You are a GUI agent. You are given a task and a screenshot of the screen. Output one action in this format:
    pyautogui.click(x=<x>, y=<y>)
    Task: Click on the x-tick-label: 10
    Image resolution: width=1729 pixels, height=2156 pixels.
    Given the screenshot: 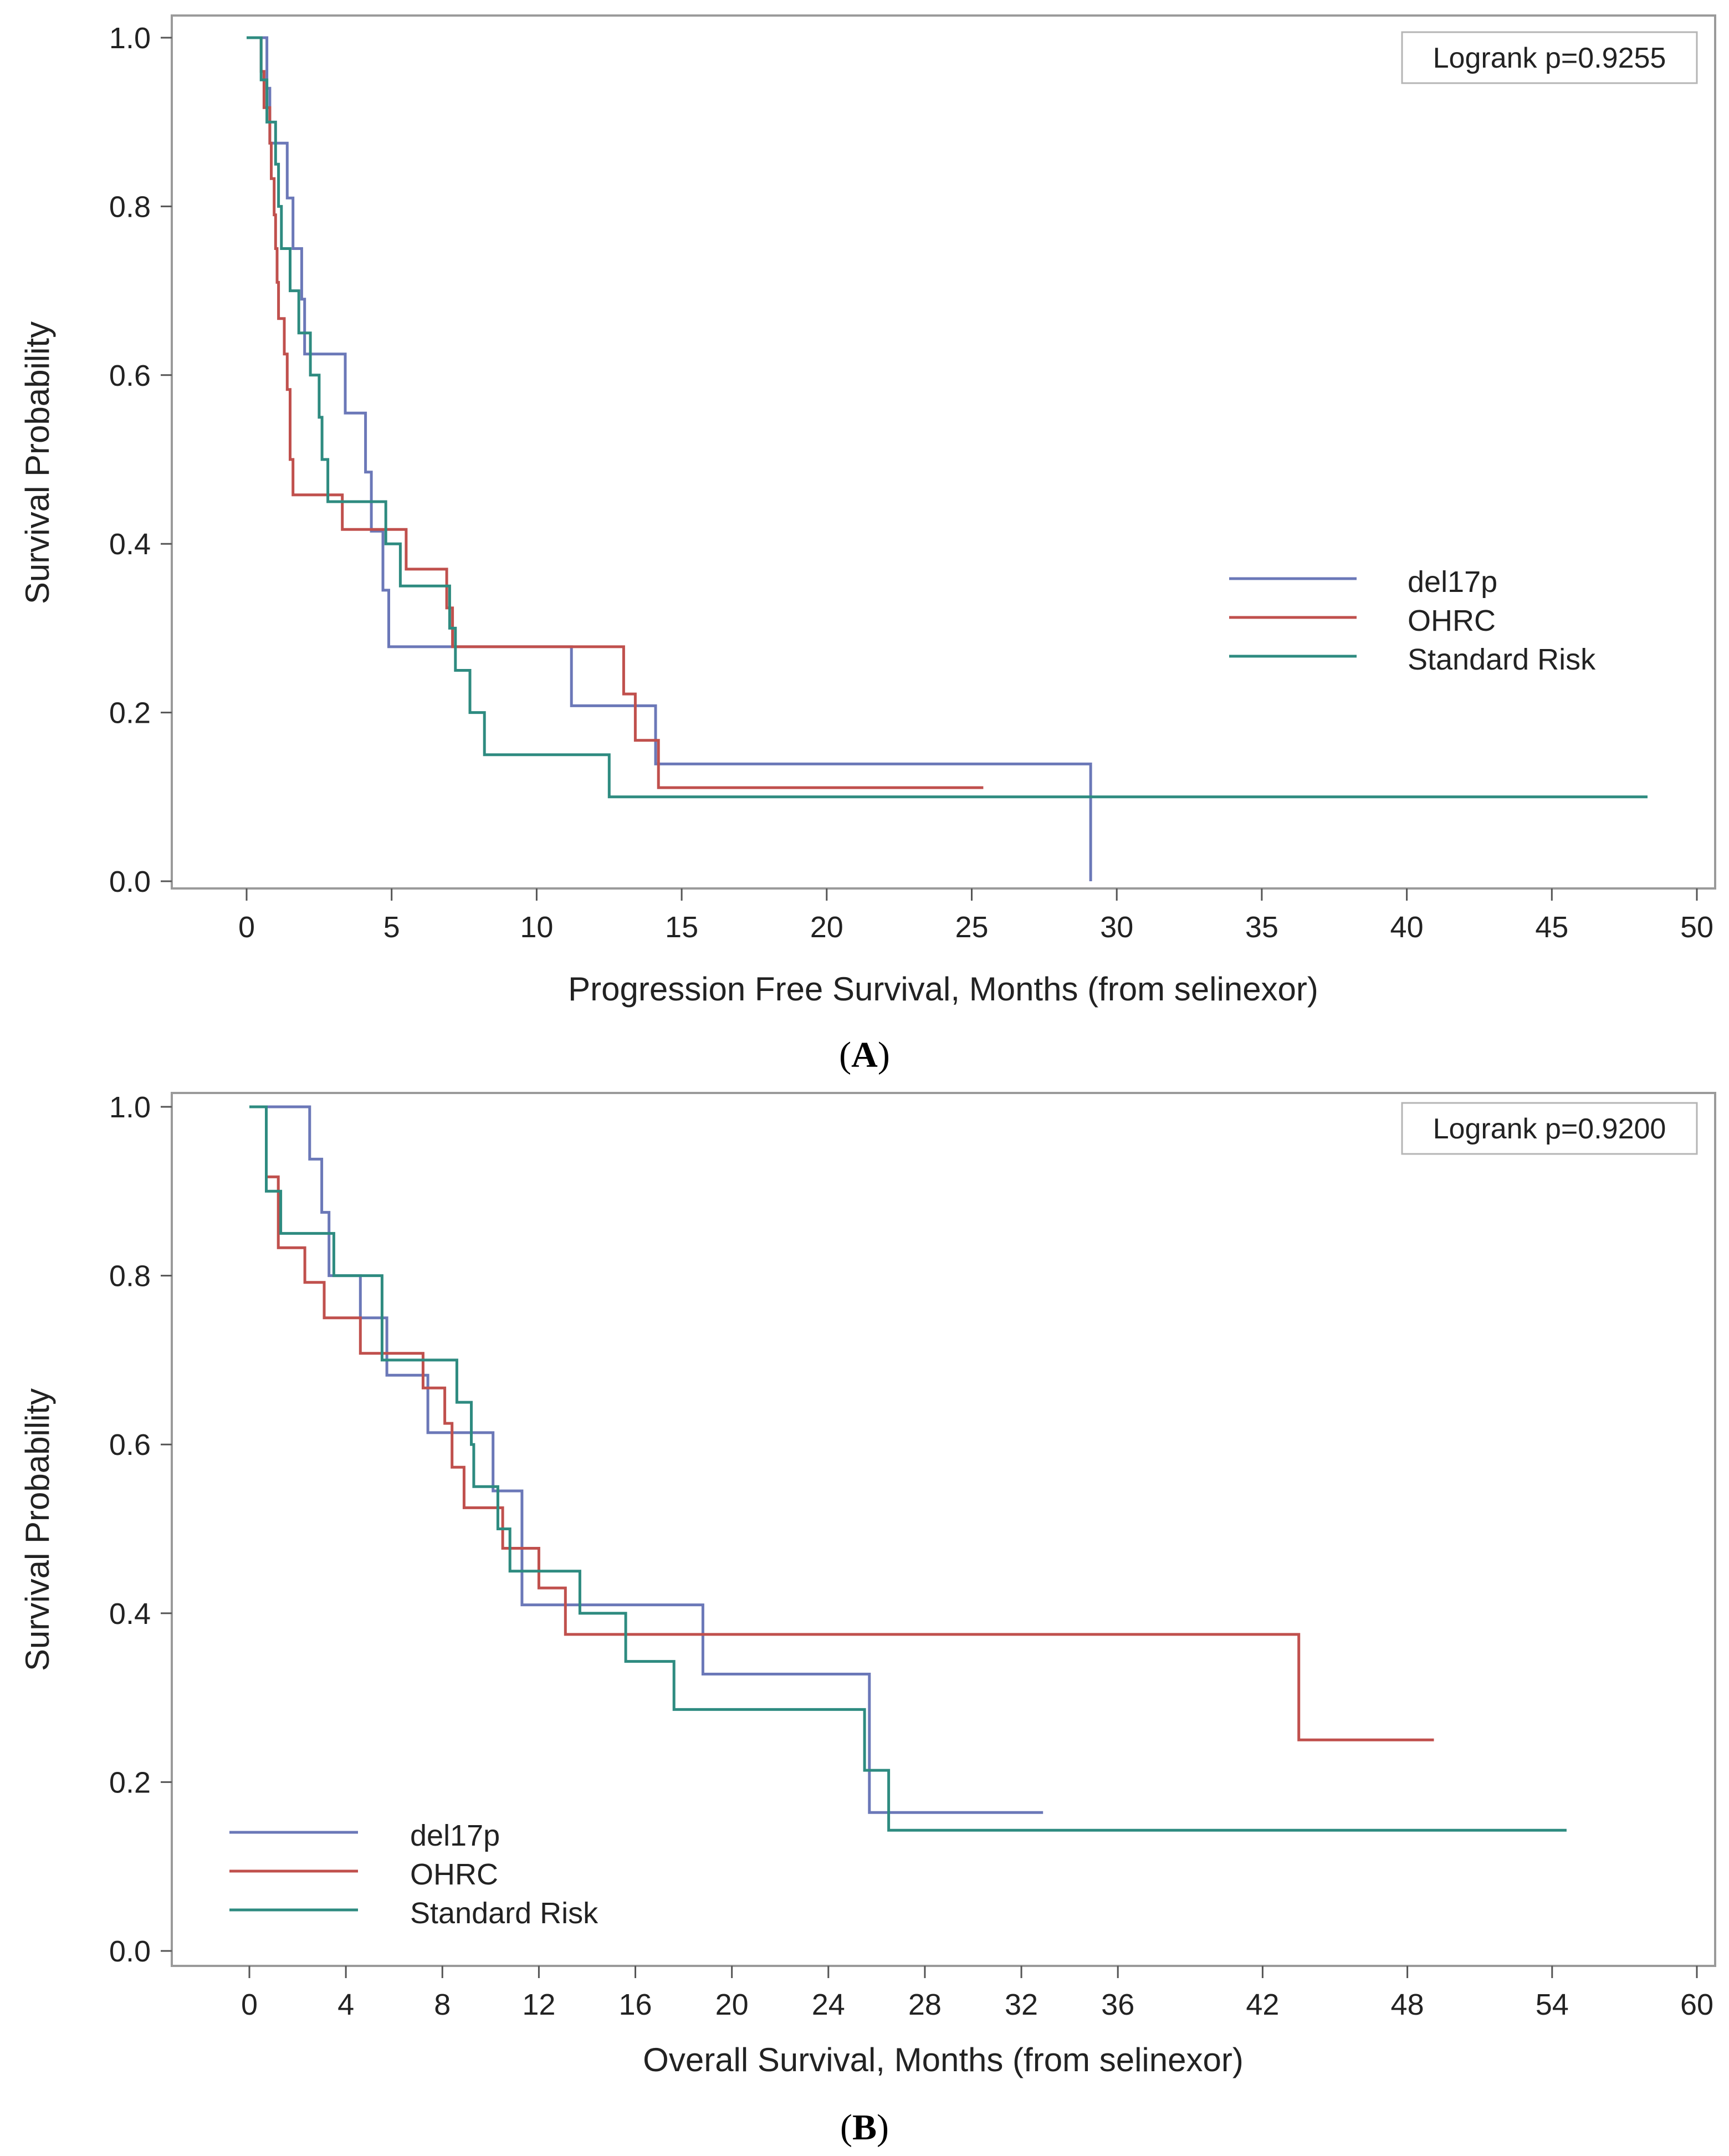 What is the action you would take?
    pyautogui.click(x=536, y=927)
    